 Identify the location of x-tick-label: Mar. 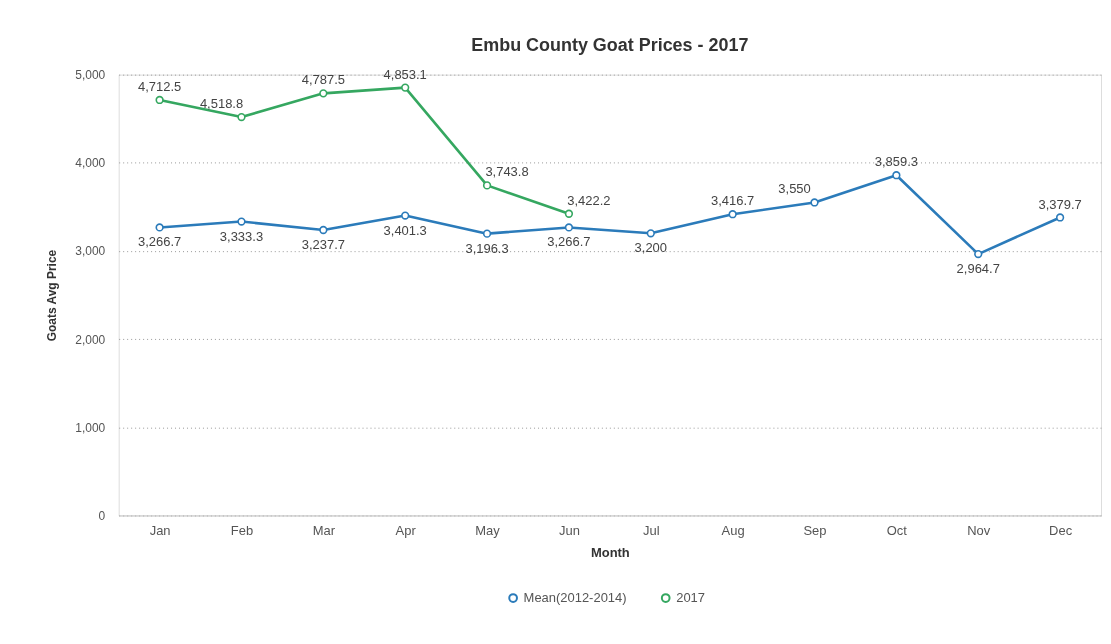
(324, 530).